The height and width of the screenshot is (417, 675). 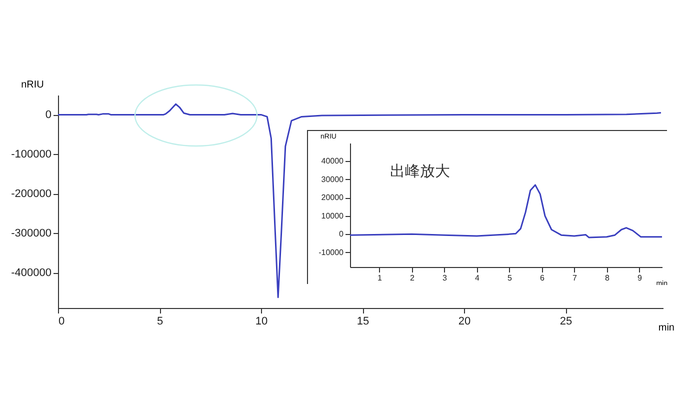 I want to click on x-tick-label: 1, so click(x=380, y=278).